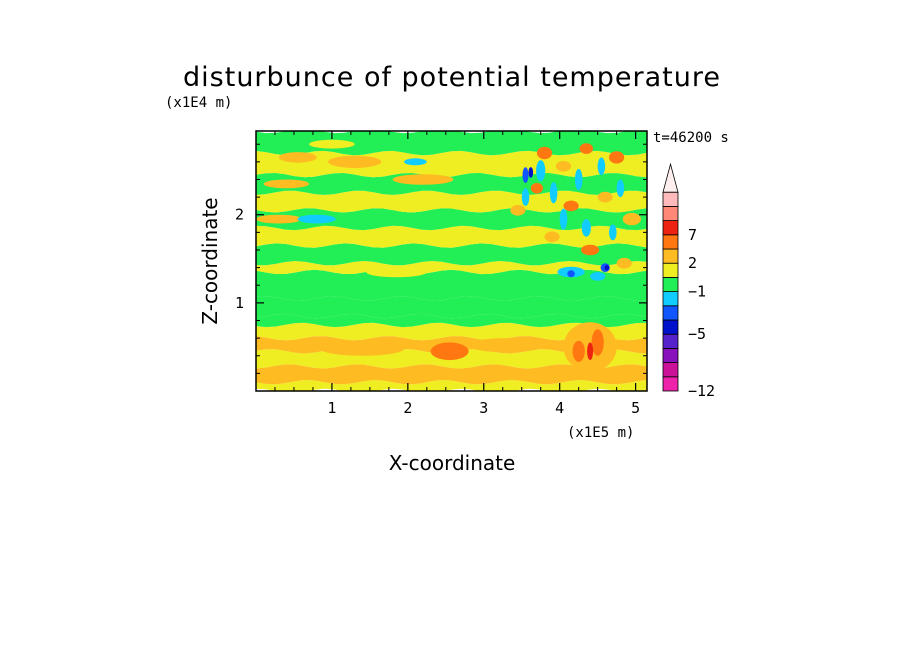 Image resolution: width=904 pixels, height=654 pixels. Describe the element at coordinates (701, 391) in the screenshot. I see `colorbar-label: −12` at that location.